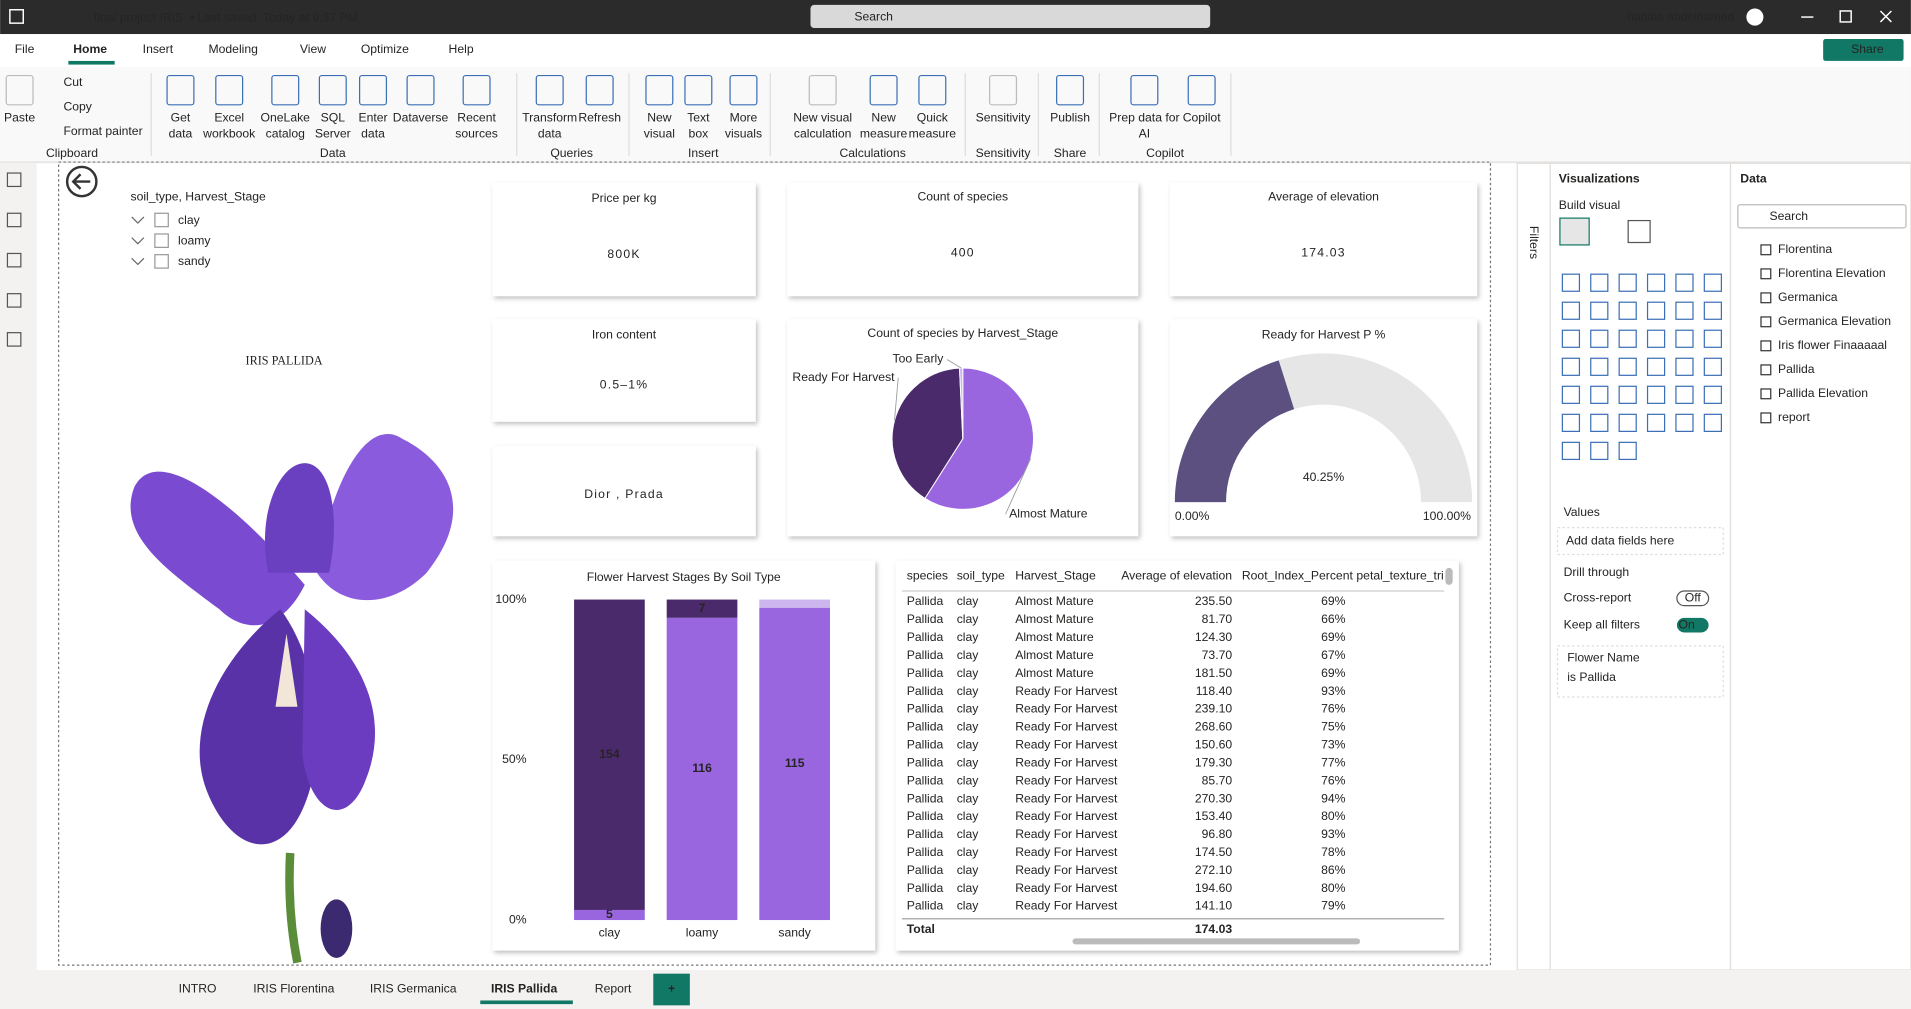 The width and height of the screenshot is (1911, 1009). What do you see at coordinates (1808, 297) in the screenshot?
I see `table-name: Germanica` at bounding box center [1808, 297].